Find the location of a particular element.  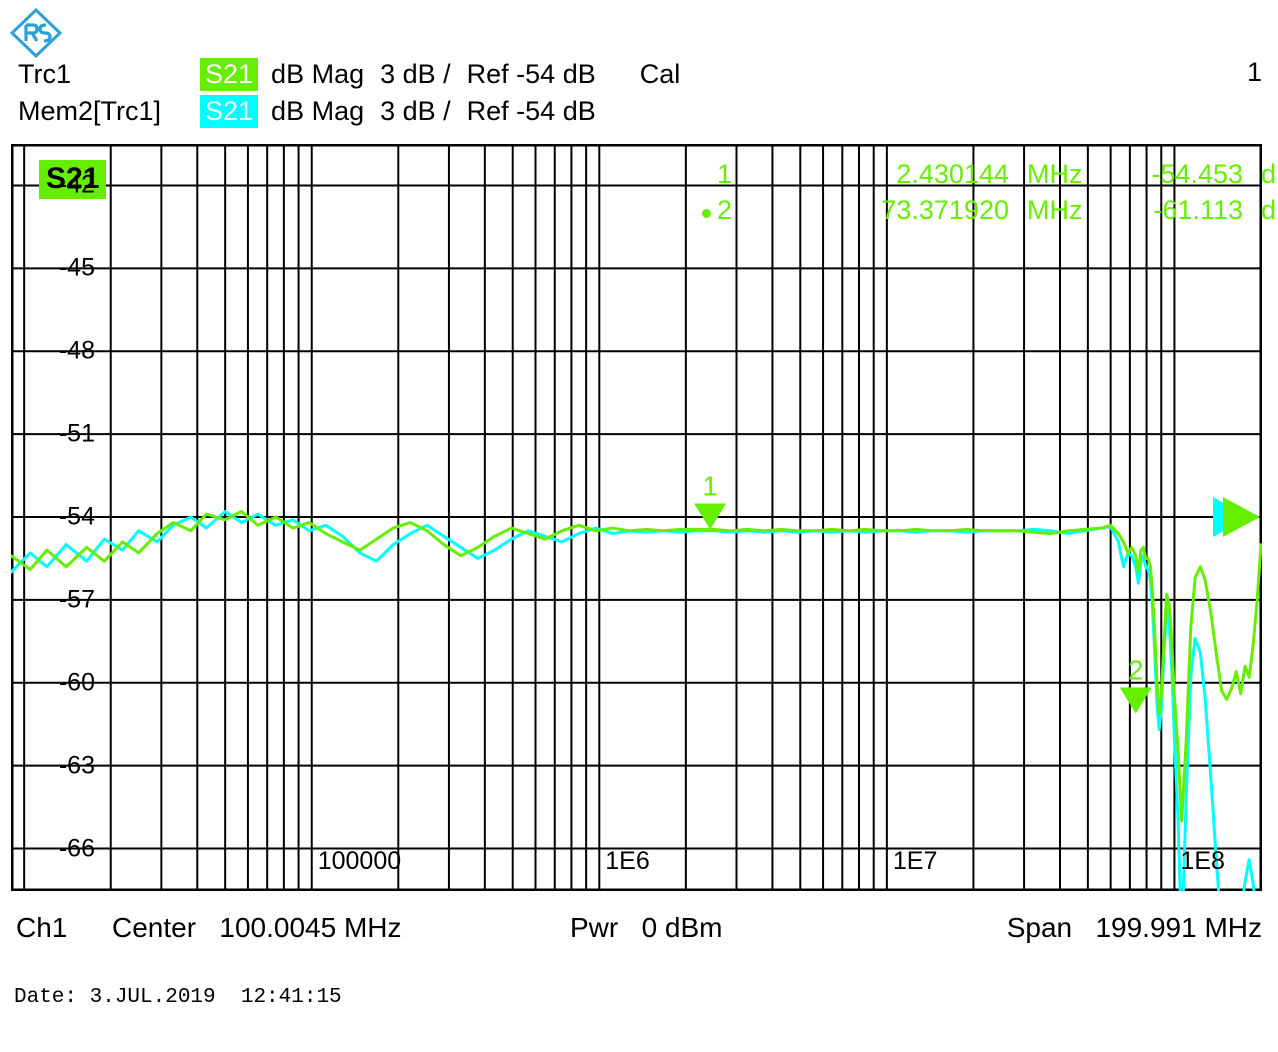

y-axis-tick-label: -51 is located at coordinates (76, 433).